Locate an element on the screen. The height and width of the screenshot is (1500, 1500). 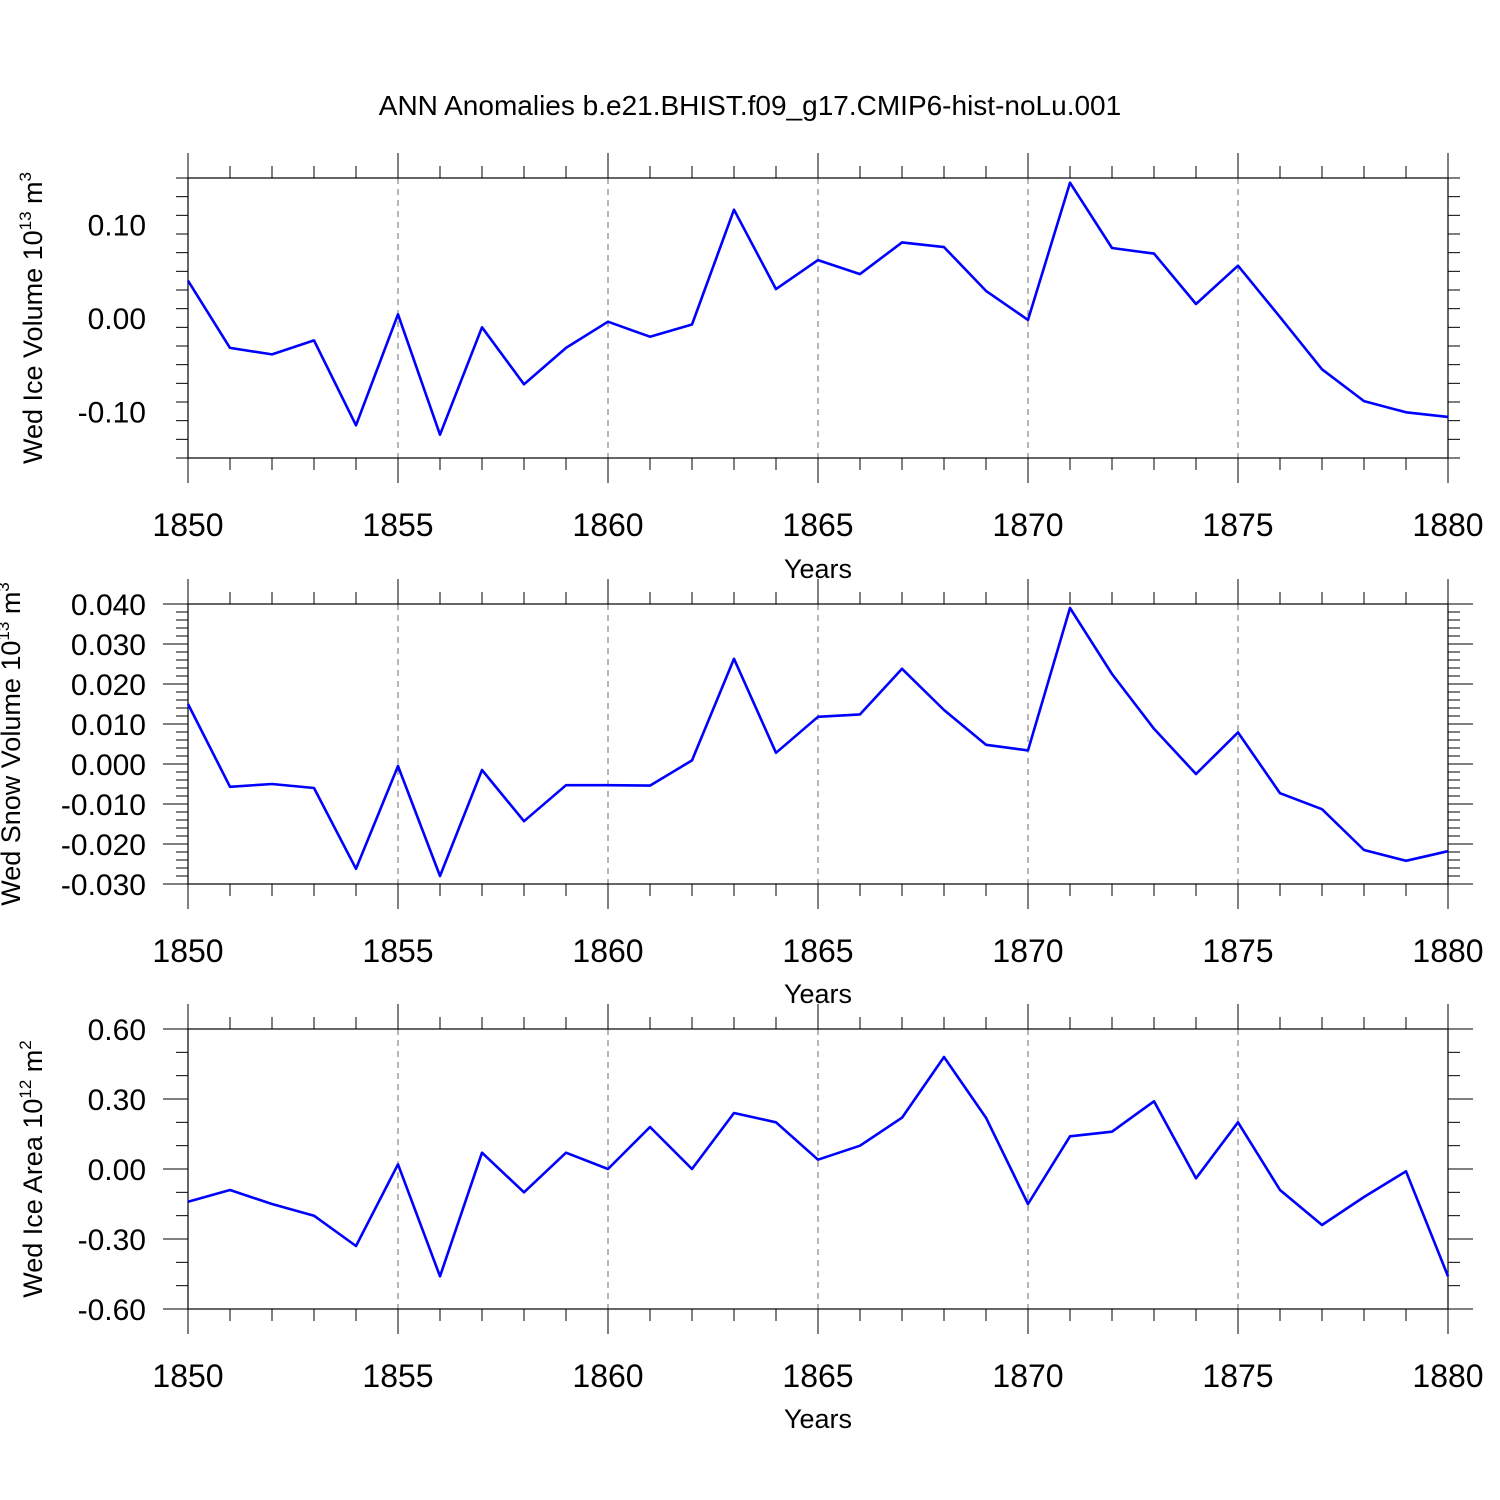
y-tick-label: -0.10 is located at coordinates (112, 412).